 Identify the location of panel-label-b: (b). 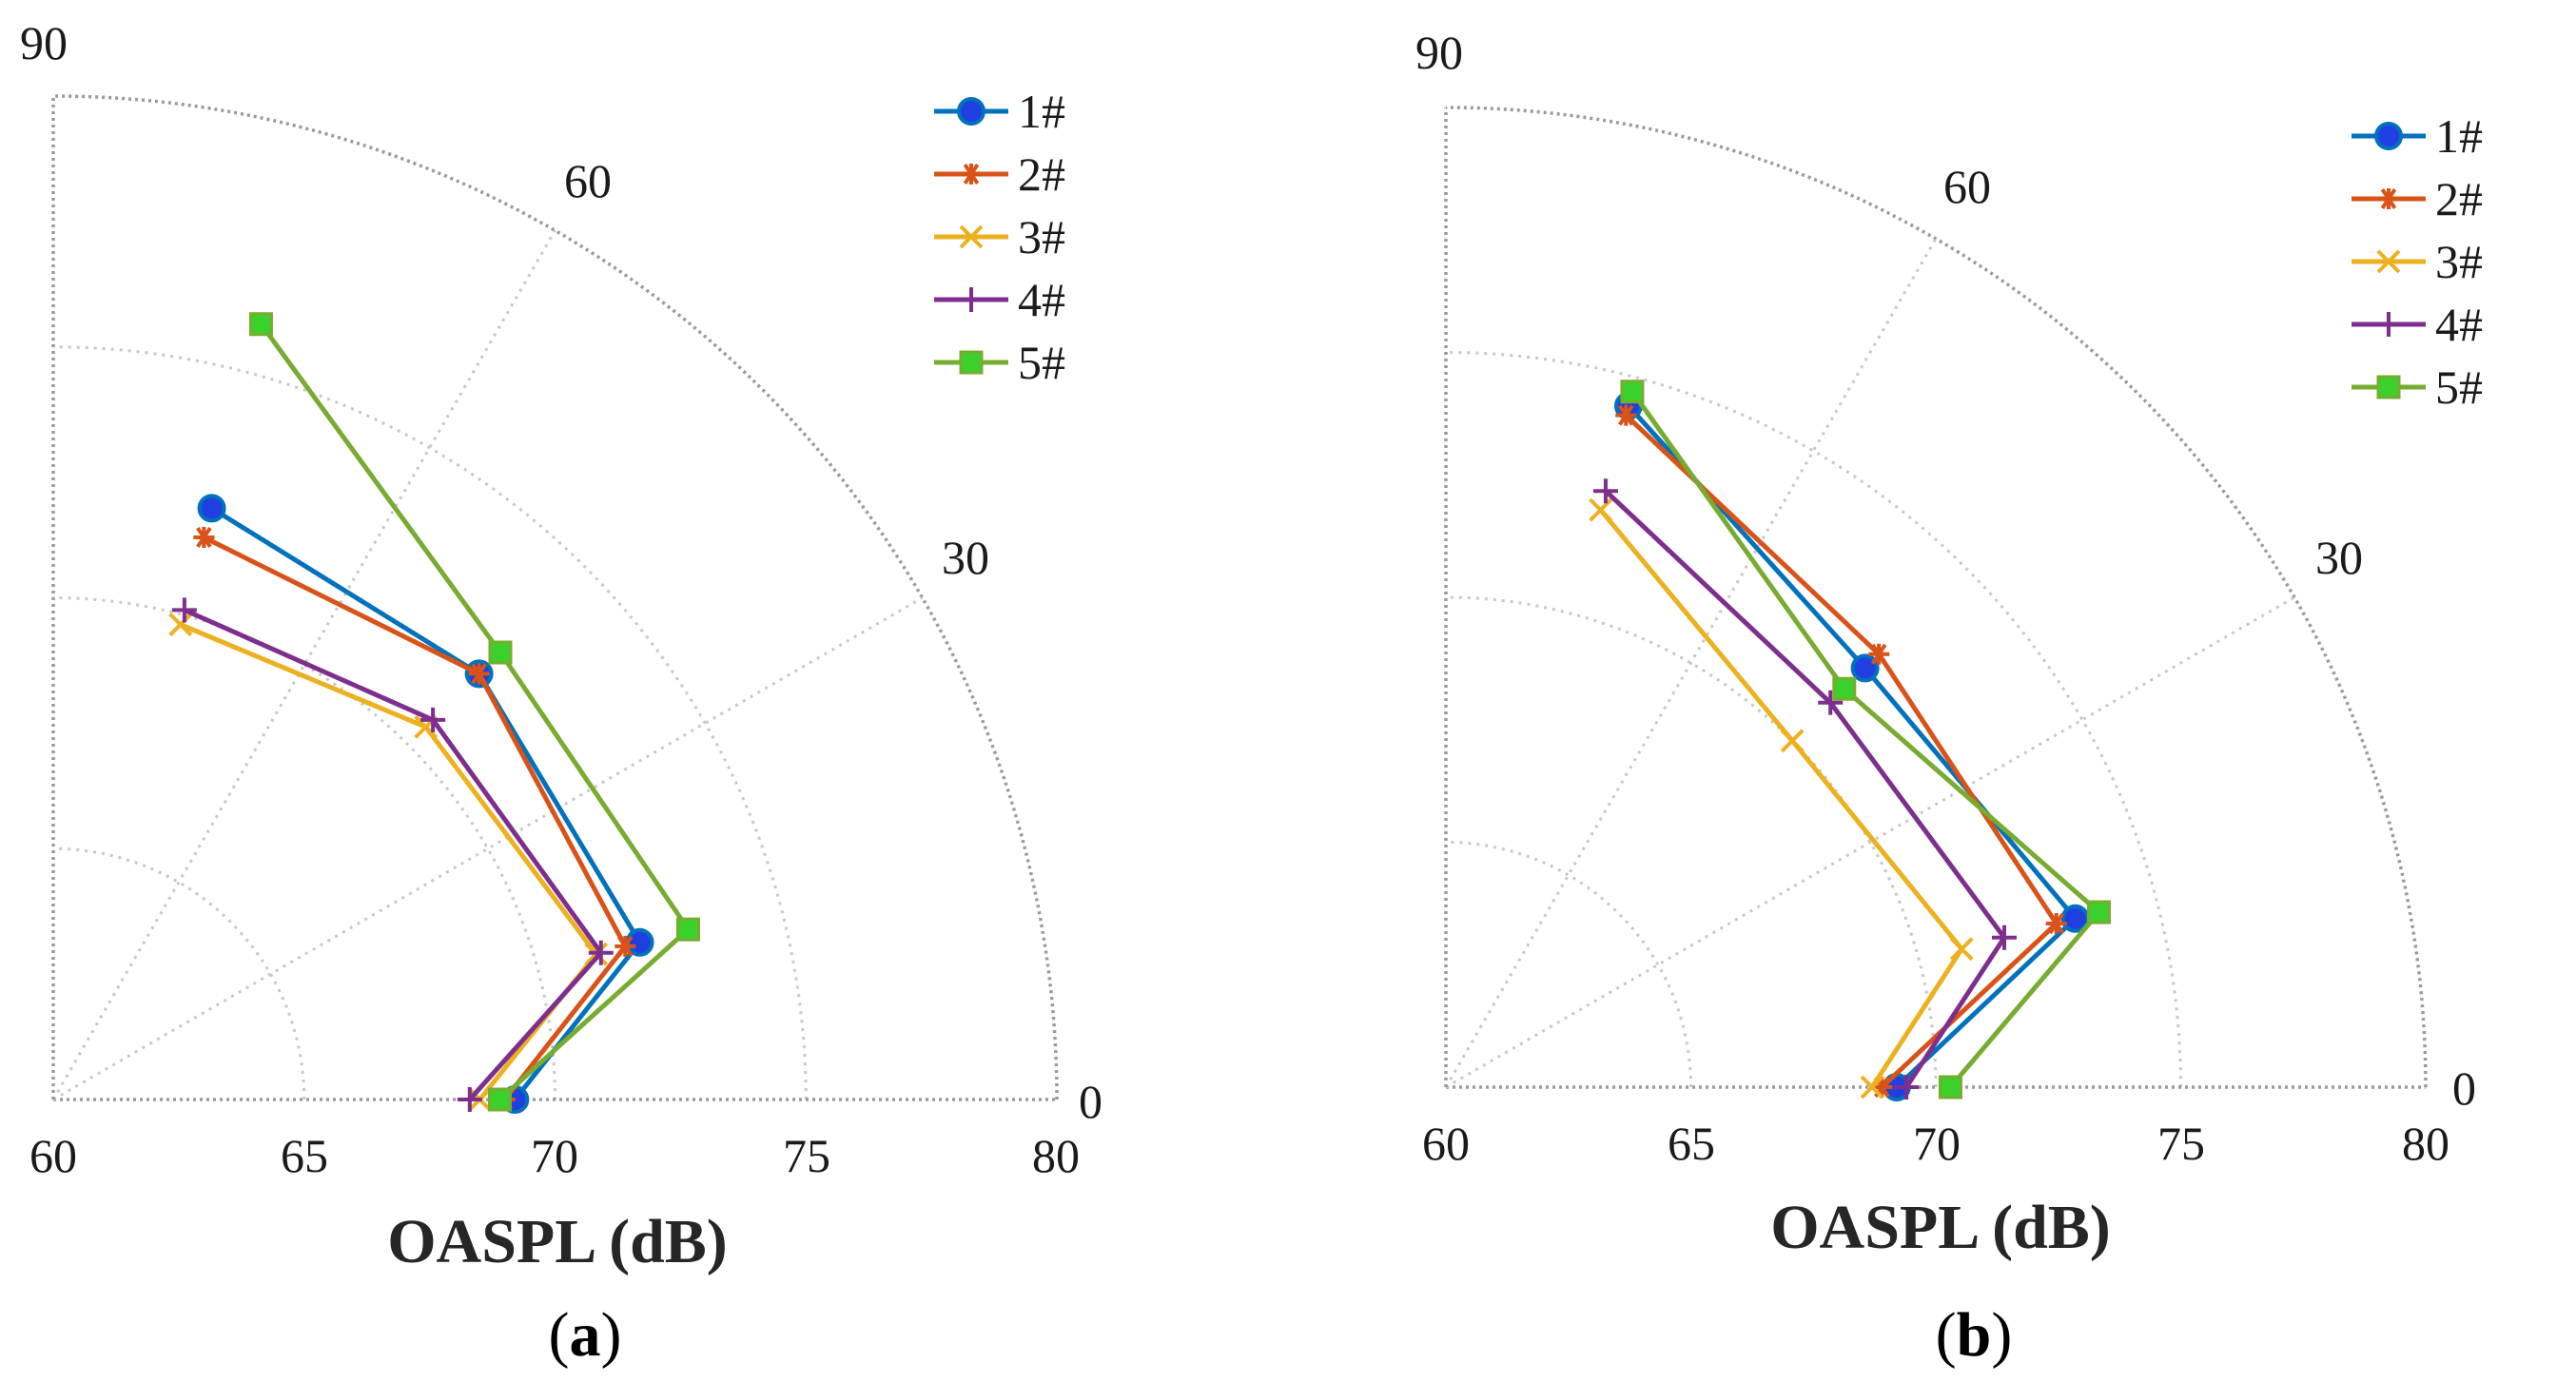
(1975, 1335).